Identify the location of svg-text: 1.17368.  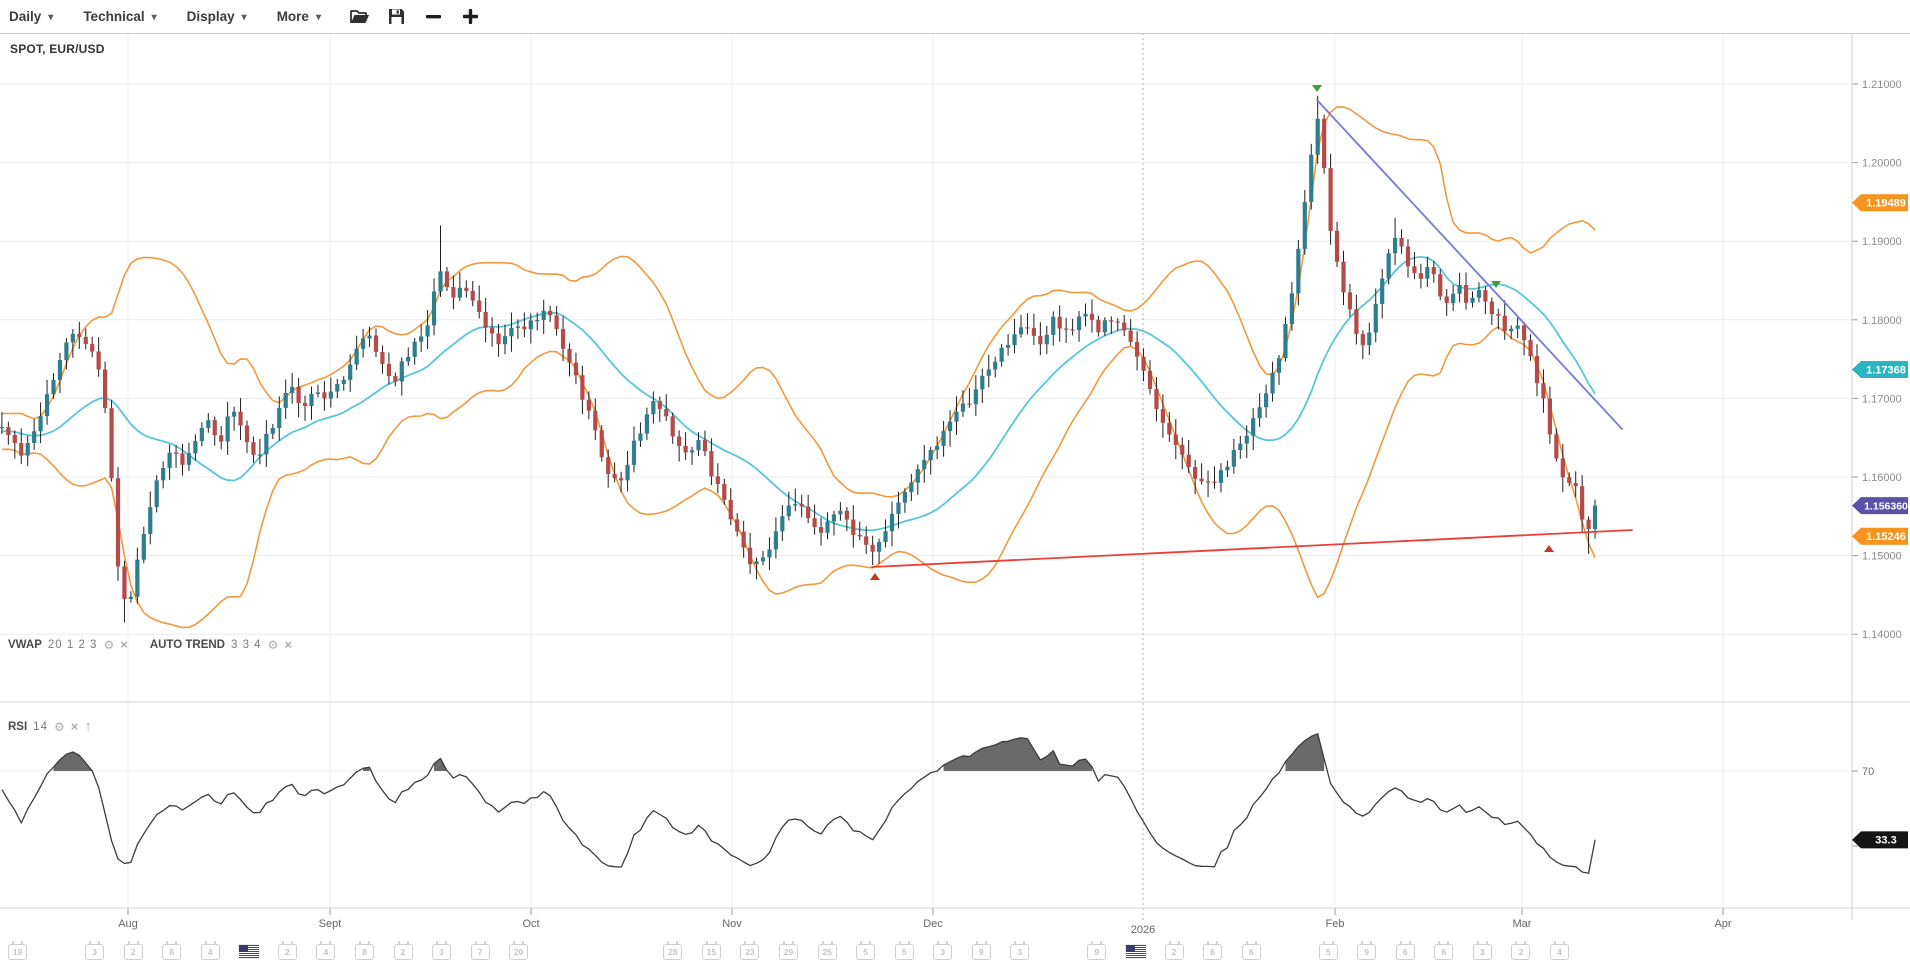
(1886, 370).